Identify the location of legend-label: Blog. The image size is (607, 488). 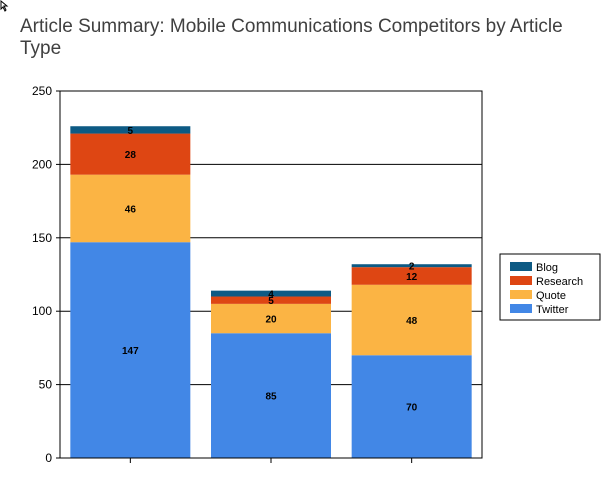
(547, 268).